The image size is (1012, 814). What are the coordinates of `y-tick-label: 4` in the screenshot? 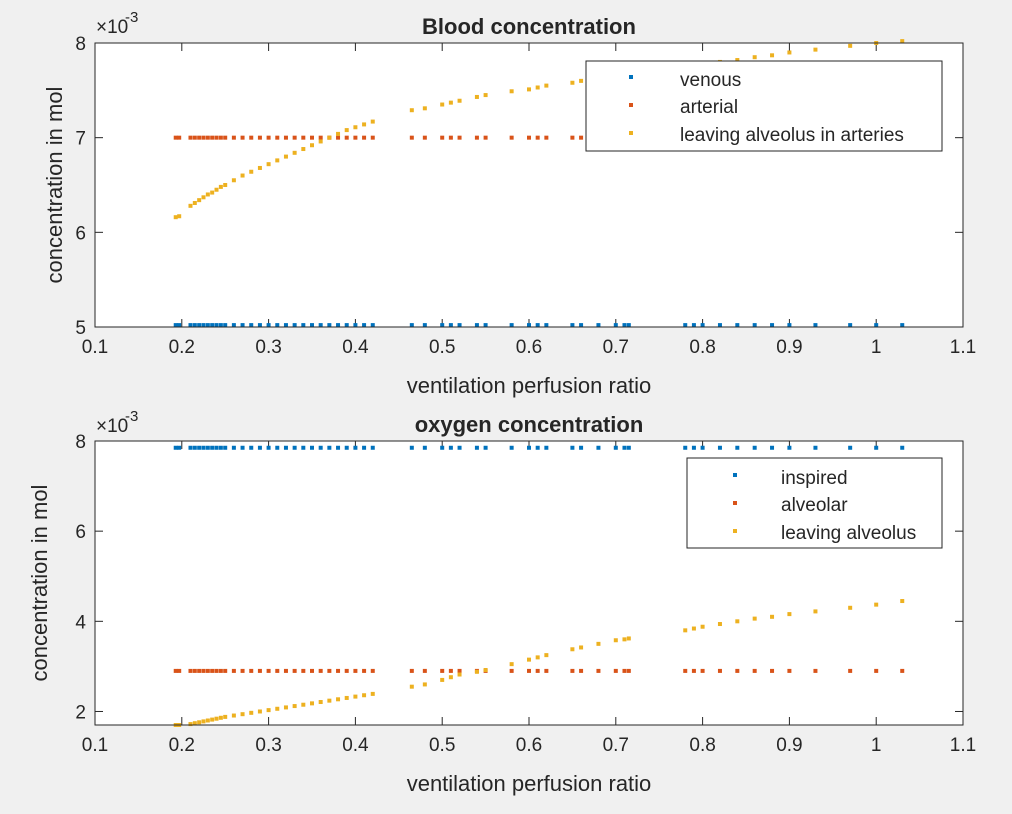 It's located at (80, 622).